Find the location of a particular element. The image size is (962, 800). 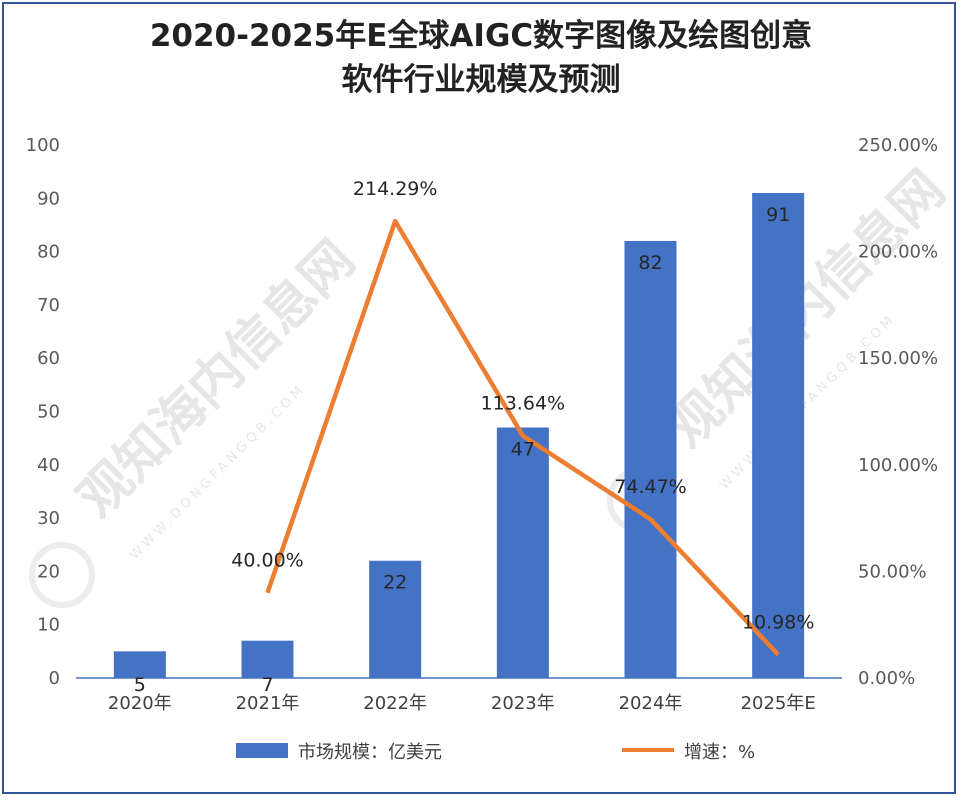

y-left-tick-label: 60 is located at coordinates (48, 358).